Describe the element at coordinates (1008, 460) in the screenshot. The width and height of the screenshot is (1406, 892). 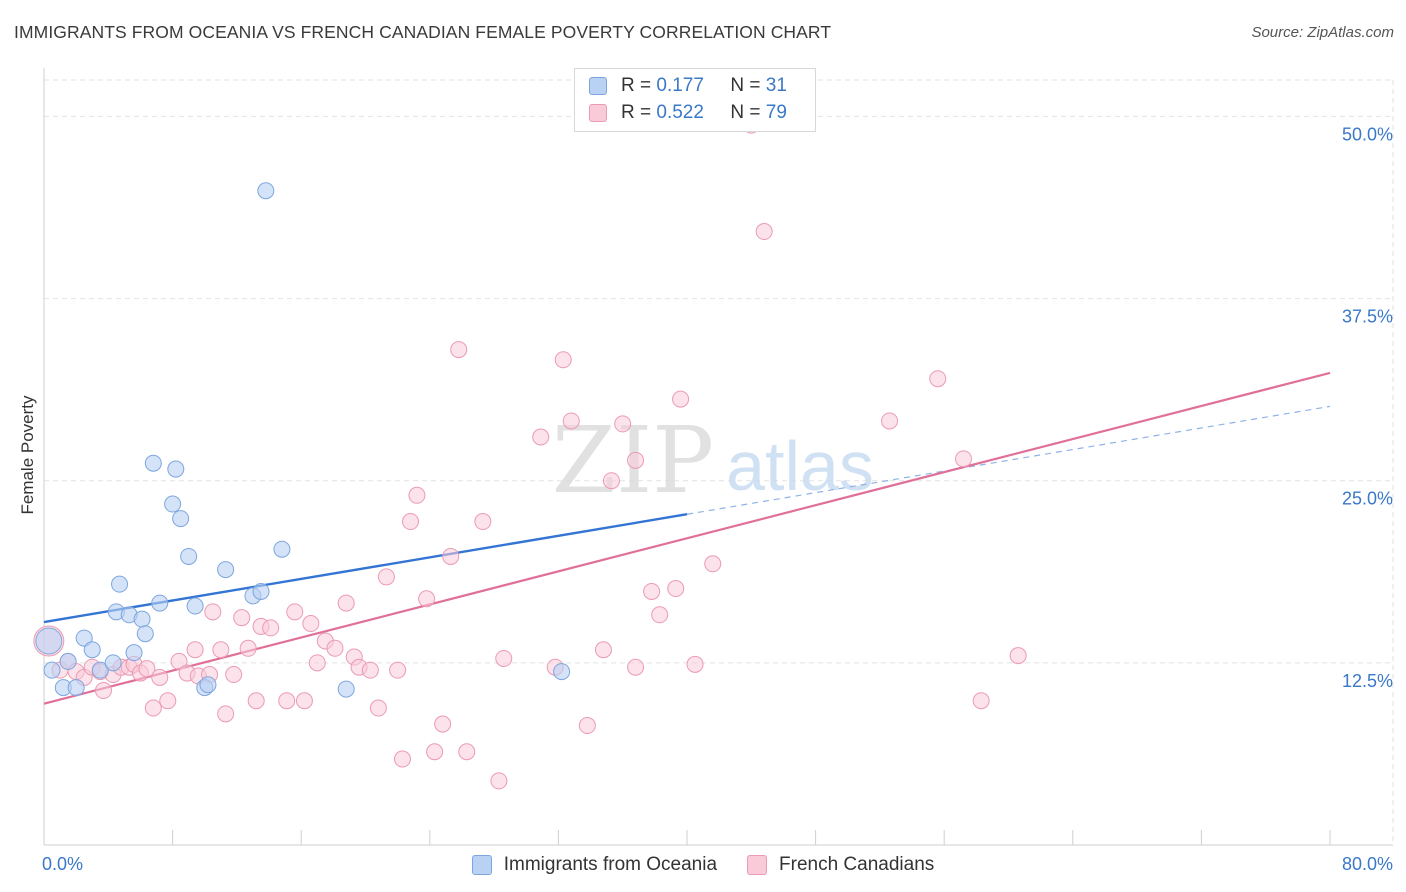
I see `trend-line-oceania-dashed` at that location.